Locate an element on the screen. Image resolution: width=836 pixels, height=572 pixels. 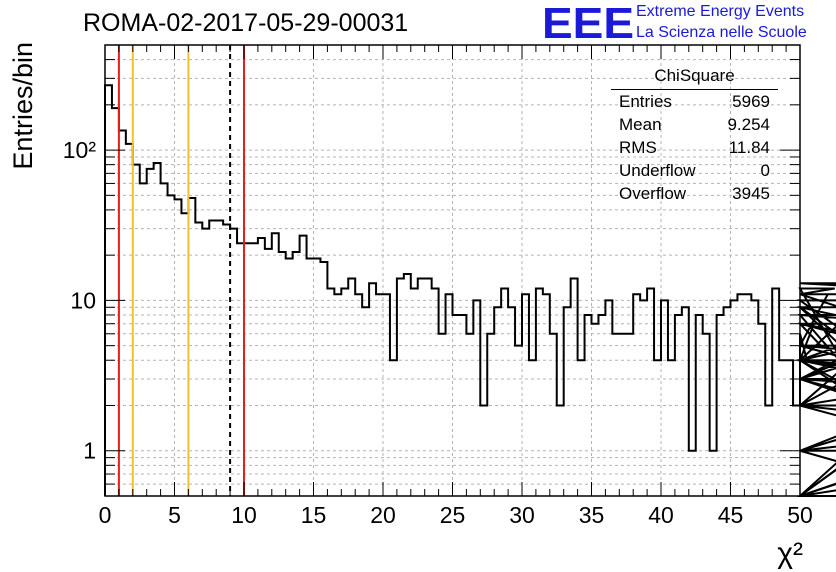
eee-logo: EEE is located at coordinates (588, 22).